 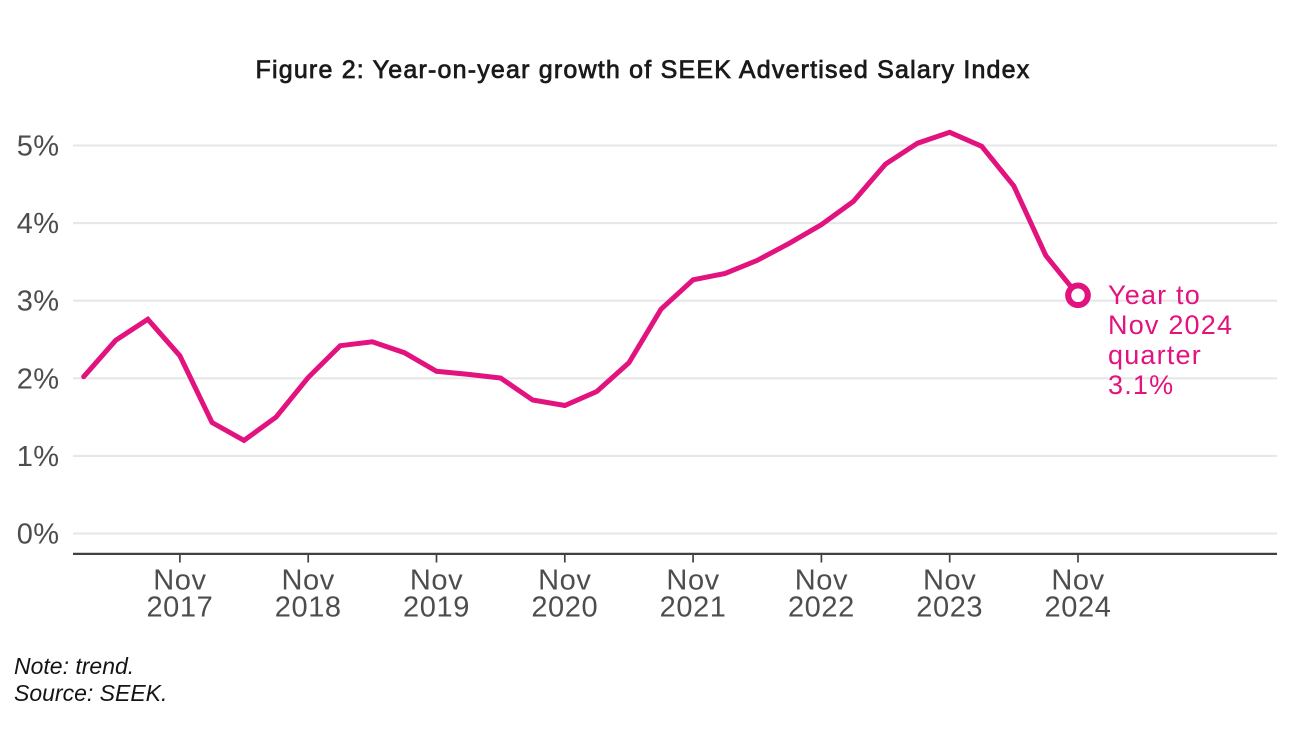 What do you see at coordinates (38, 224) in the screenshot?
I see `svg-text: 4%` at bounding box center [38, 224].